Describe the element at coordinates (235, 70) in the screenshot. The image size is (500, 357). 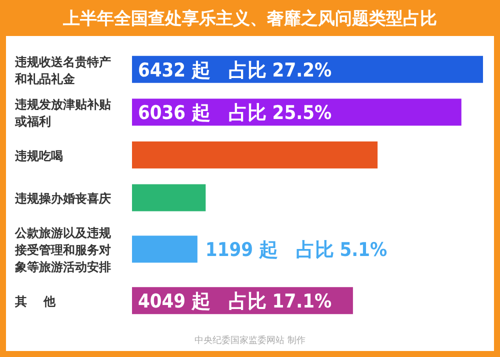
I see `data-label: 6432 起 占比 27.2%` at that location.